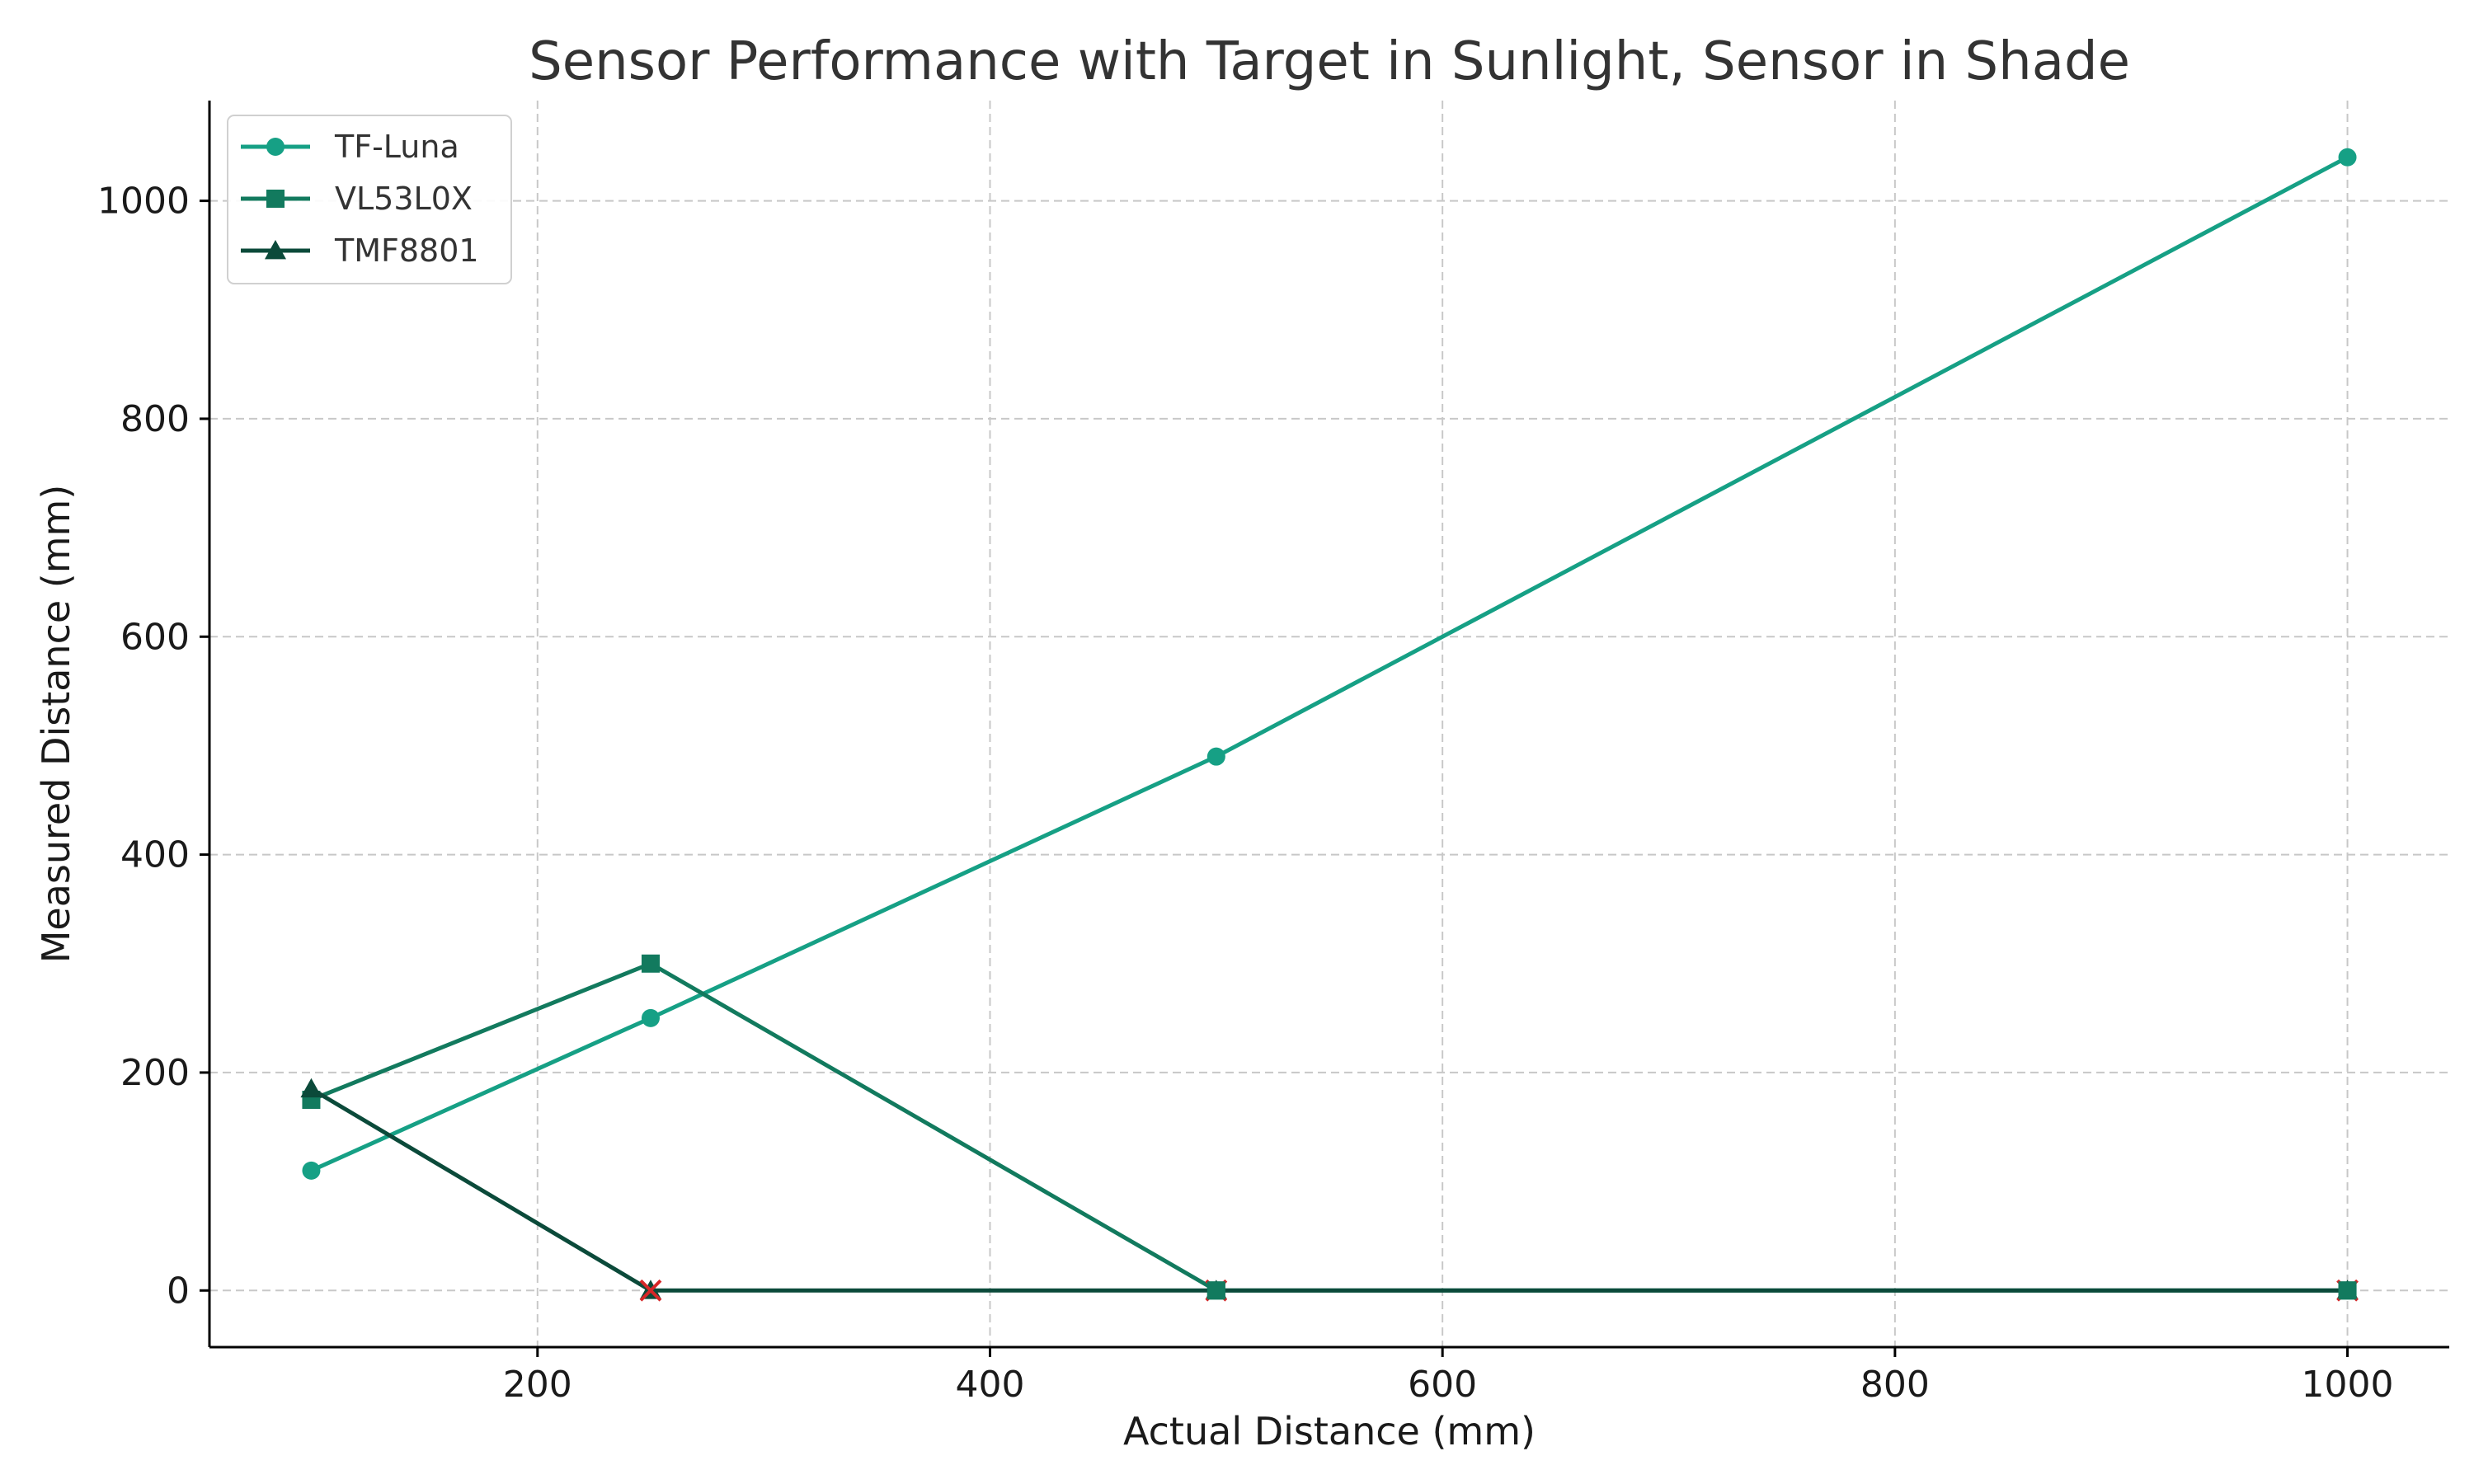  Describe the element at coordinates (404, 199) in the screenshot. I see `legend-label: VL53L0X` at that location.